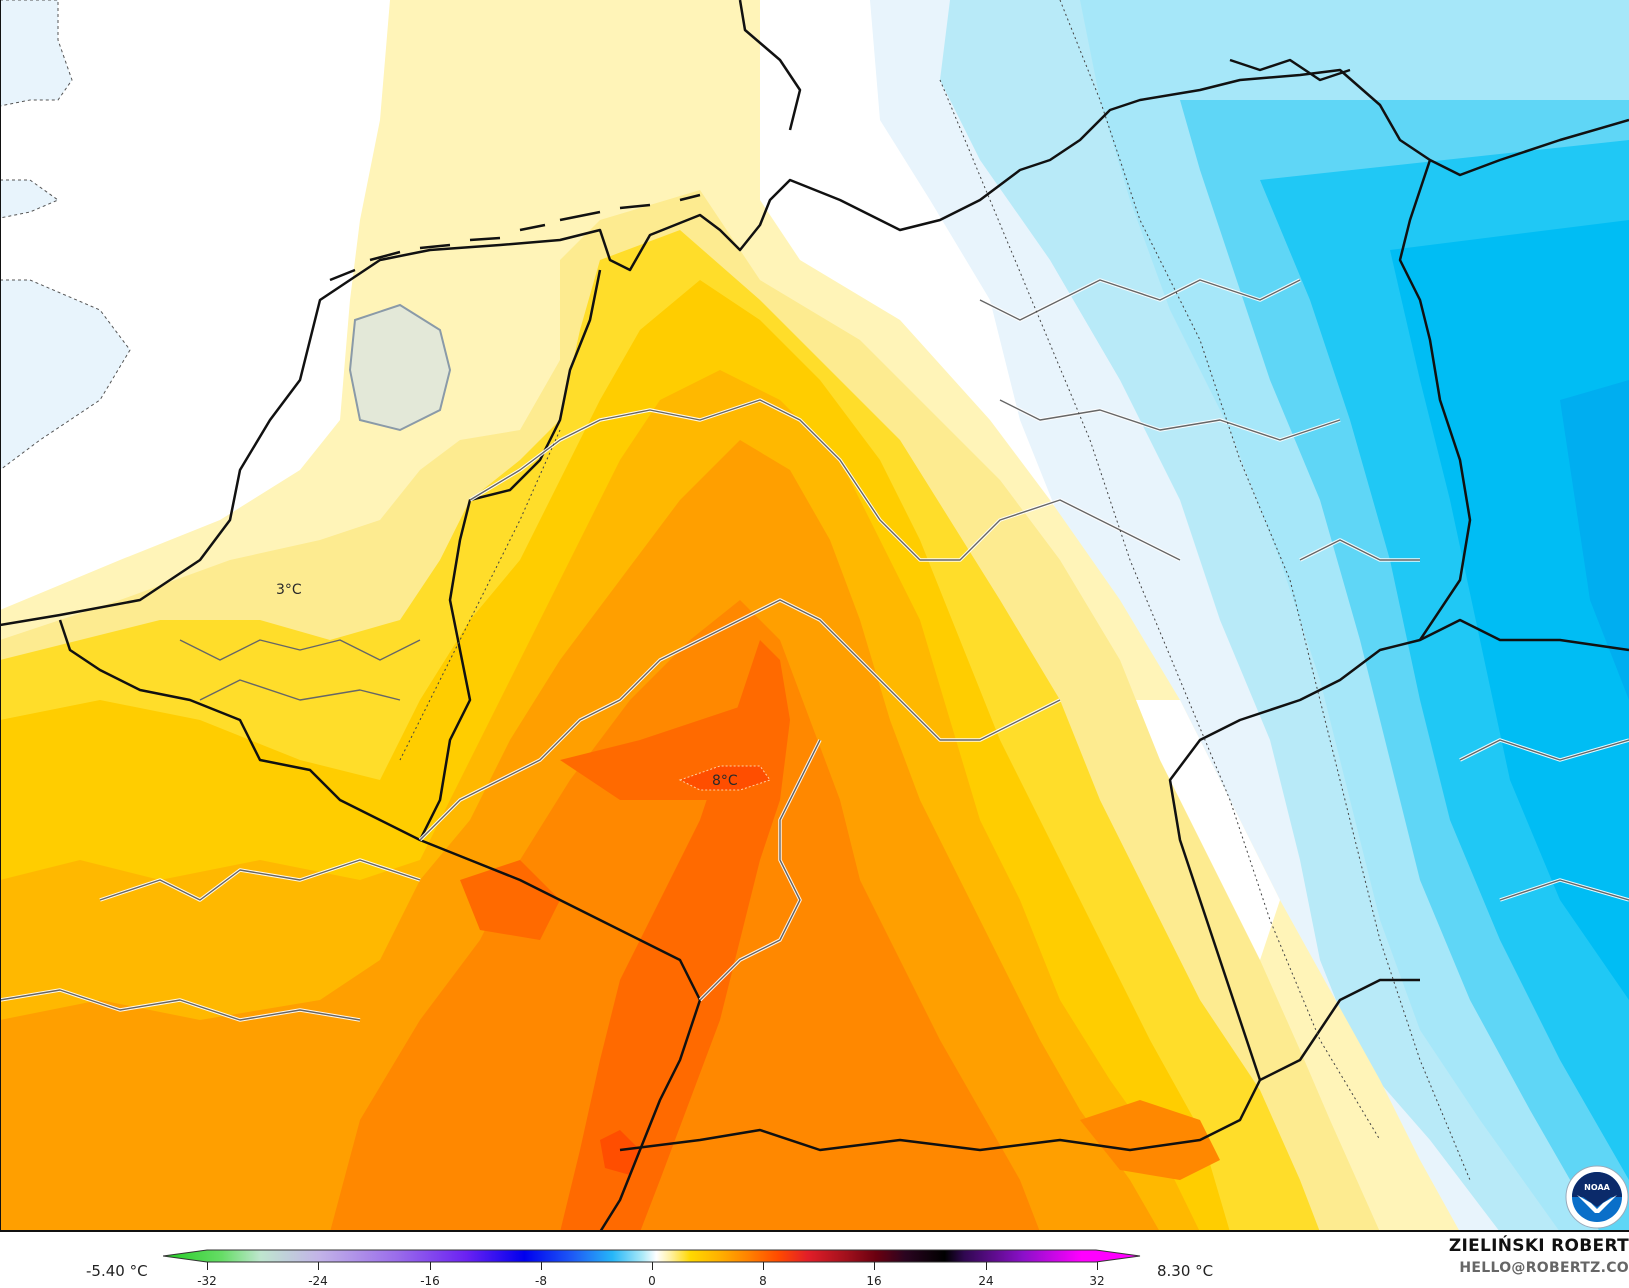 The height and width of the screenshot is (1288, 1629). What do you see at coordinates (1185, 1271) in the screenshot?
I see `legend-max-value: 8.30 °C` at bounding box center [1185, 1271].